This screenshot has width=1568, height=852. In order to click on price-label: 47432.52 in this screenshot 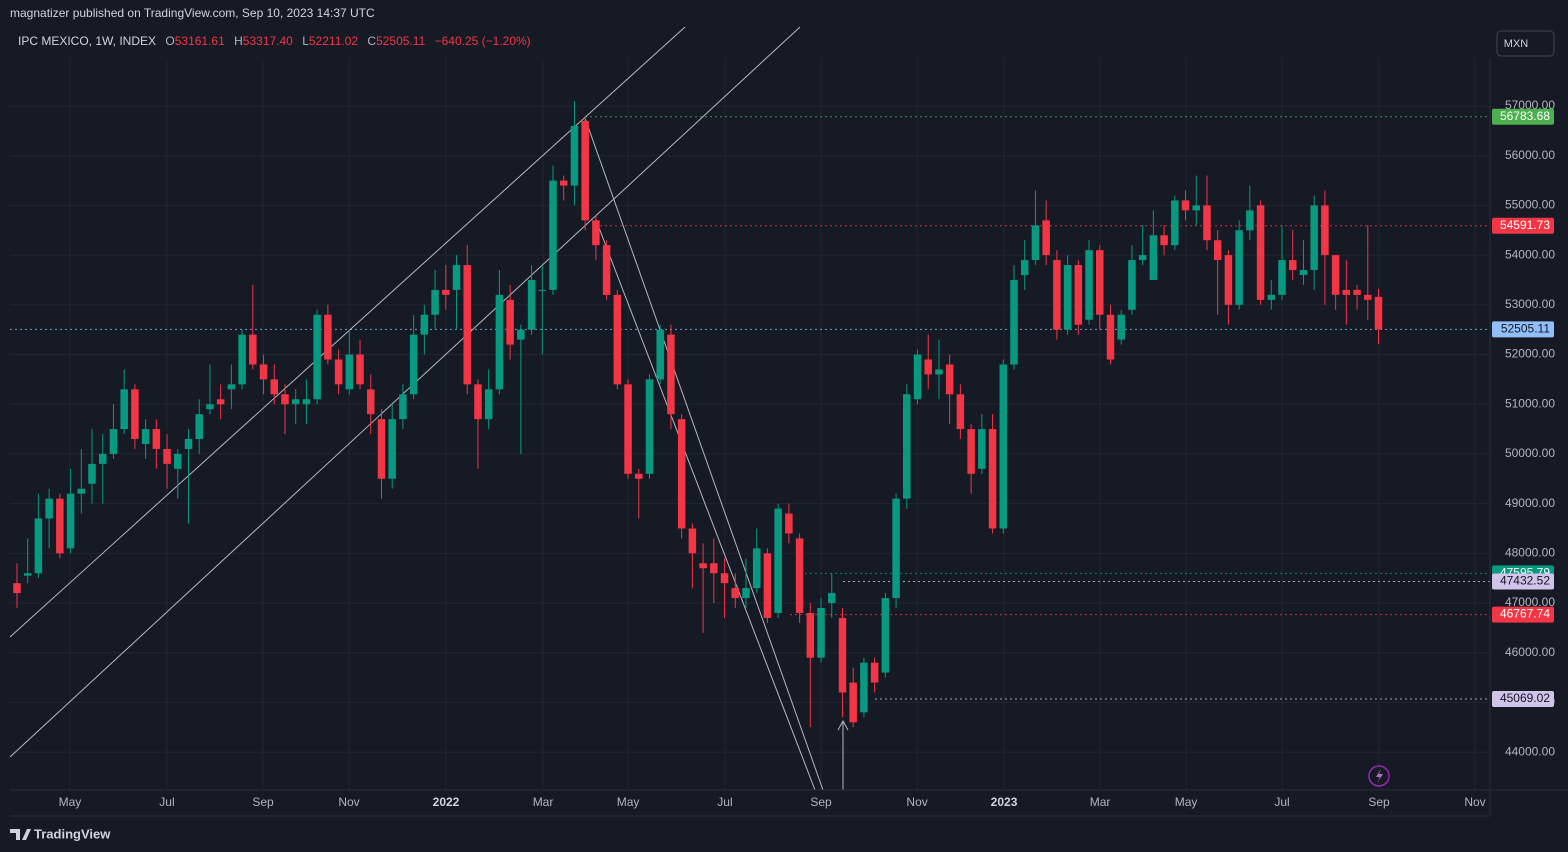, I will do `click(1525, 581)`.